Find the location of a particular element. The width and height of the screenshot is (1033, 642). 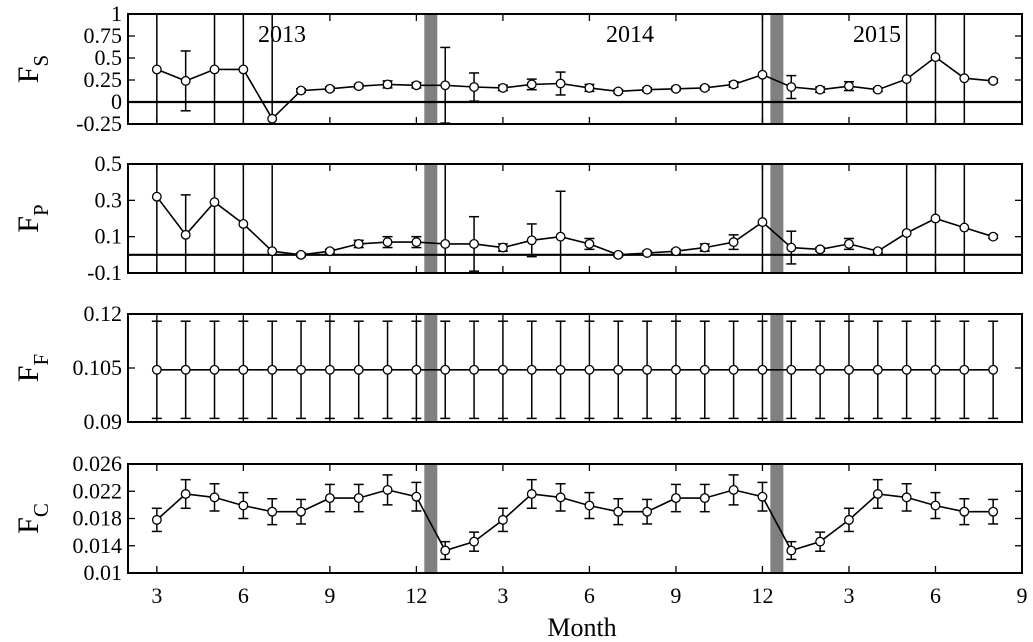

y-tick-label: 0.1 is located at coordinates (109, 236).